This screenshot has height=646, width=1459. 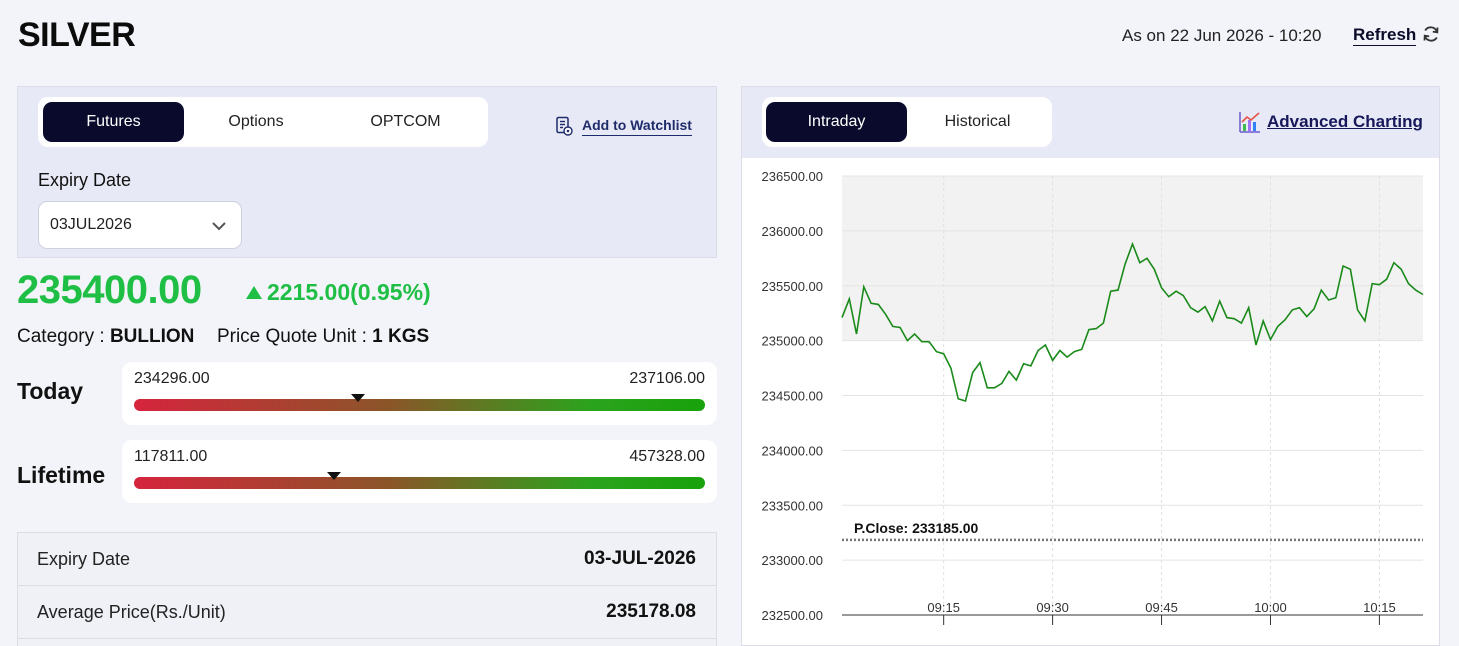 I want to click on y-tick-label: 235500.00, so click(x=792, y=286).